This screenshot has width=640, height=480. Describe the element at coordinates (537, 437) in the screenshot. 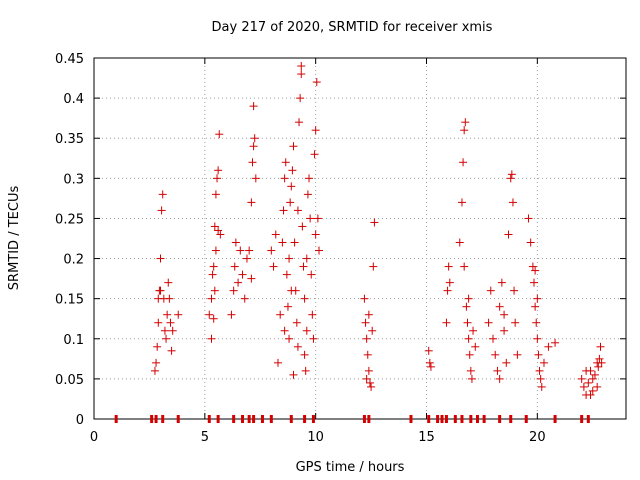

I see `x-tick-label: 20` at that location.